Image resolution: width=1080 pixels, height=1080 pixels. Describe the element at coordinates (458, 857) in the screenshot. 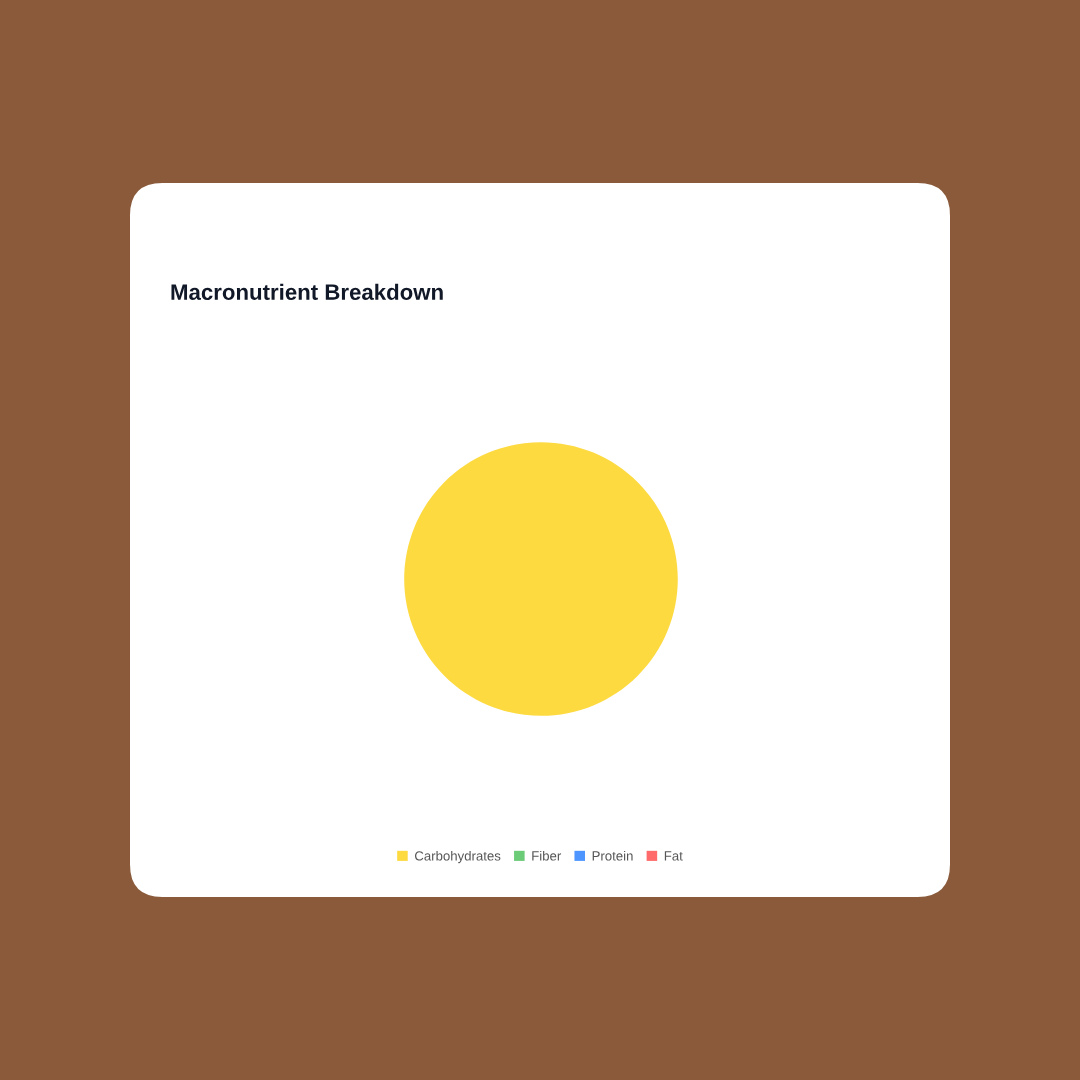

I see `legend-label: Carbohydrates` at that location.